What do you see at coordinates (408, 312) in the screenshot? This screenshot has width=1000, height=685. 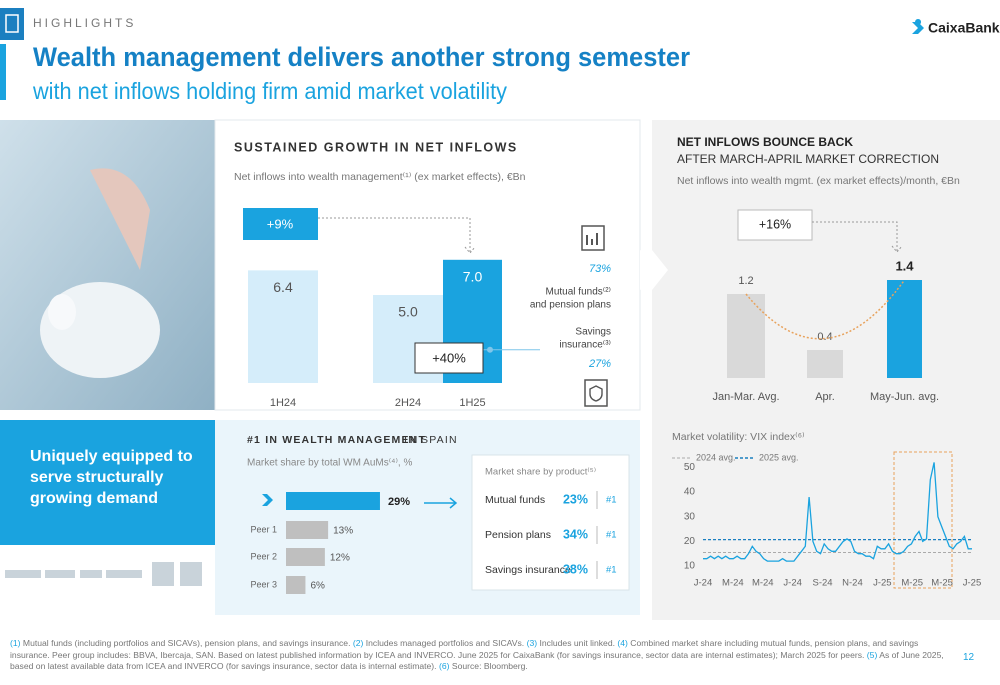 I see `bar-value: 5.0` at bounding box center [408, 312].